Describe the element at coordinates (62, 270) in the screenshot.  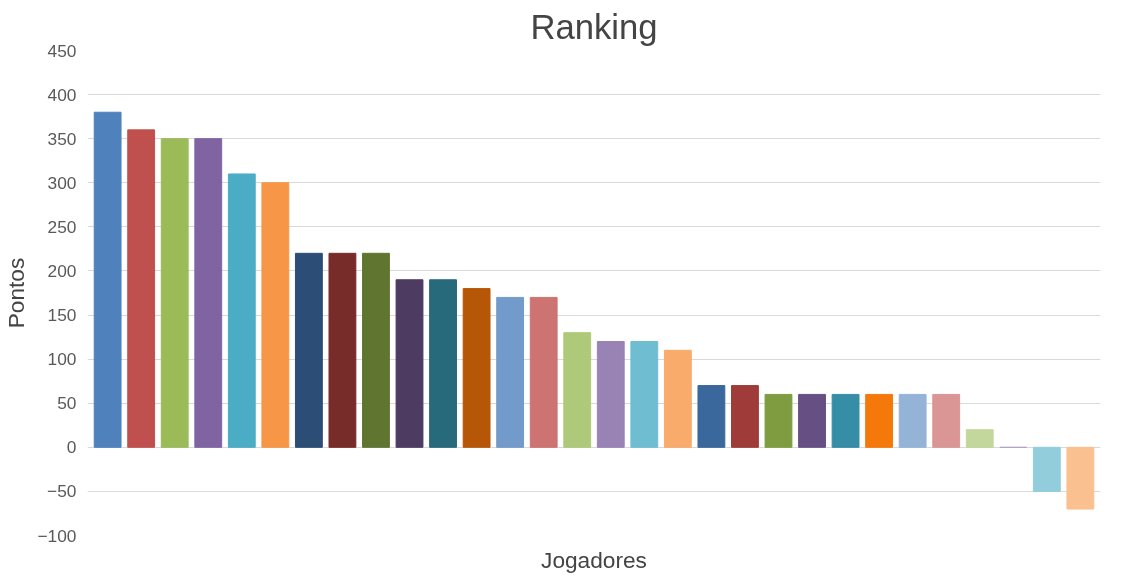
I see `y-tick-label: 200` at that location.